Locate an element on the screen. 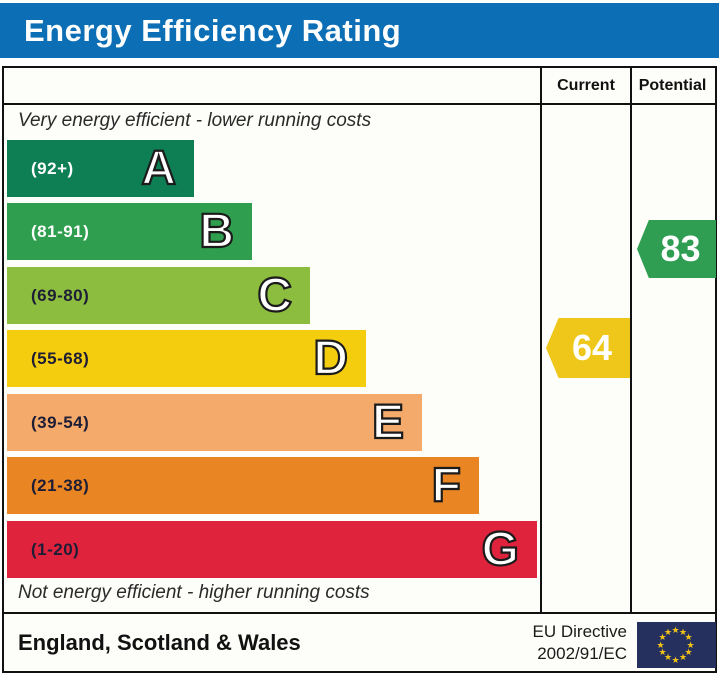  current-rating-marker: 64 is located at coordinates (588, 348).